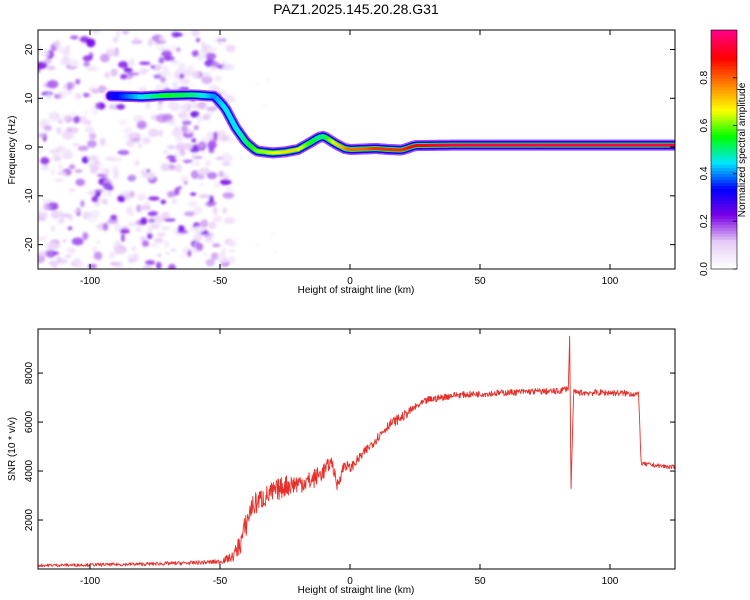  What do you see at coordinates (480, 581) in the screenshot?
I see `snr-x-tick-label: 50` at bounding box center [480, 581].